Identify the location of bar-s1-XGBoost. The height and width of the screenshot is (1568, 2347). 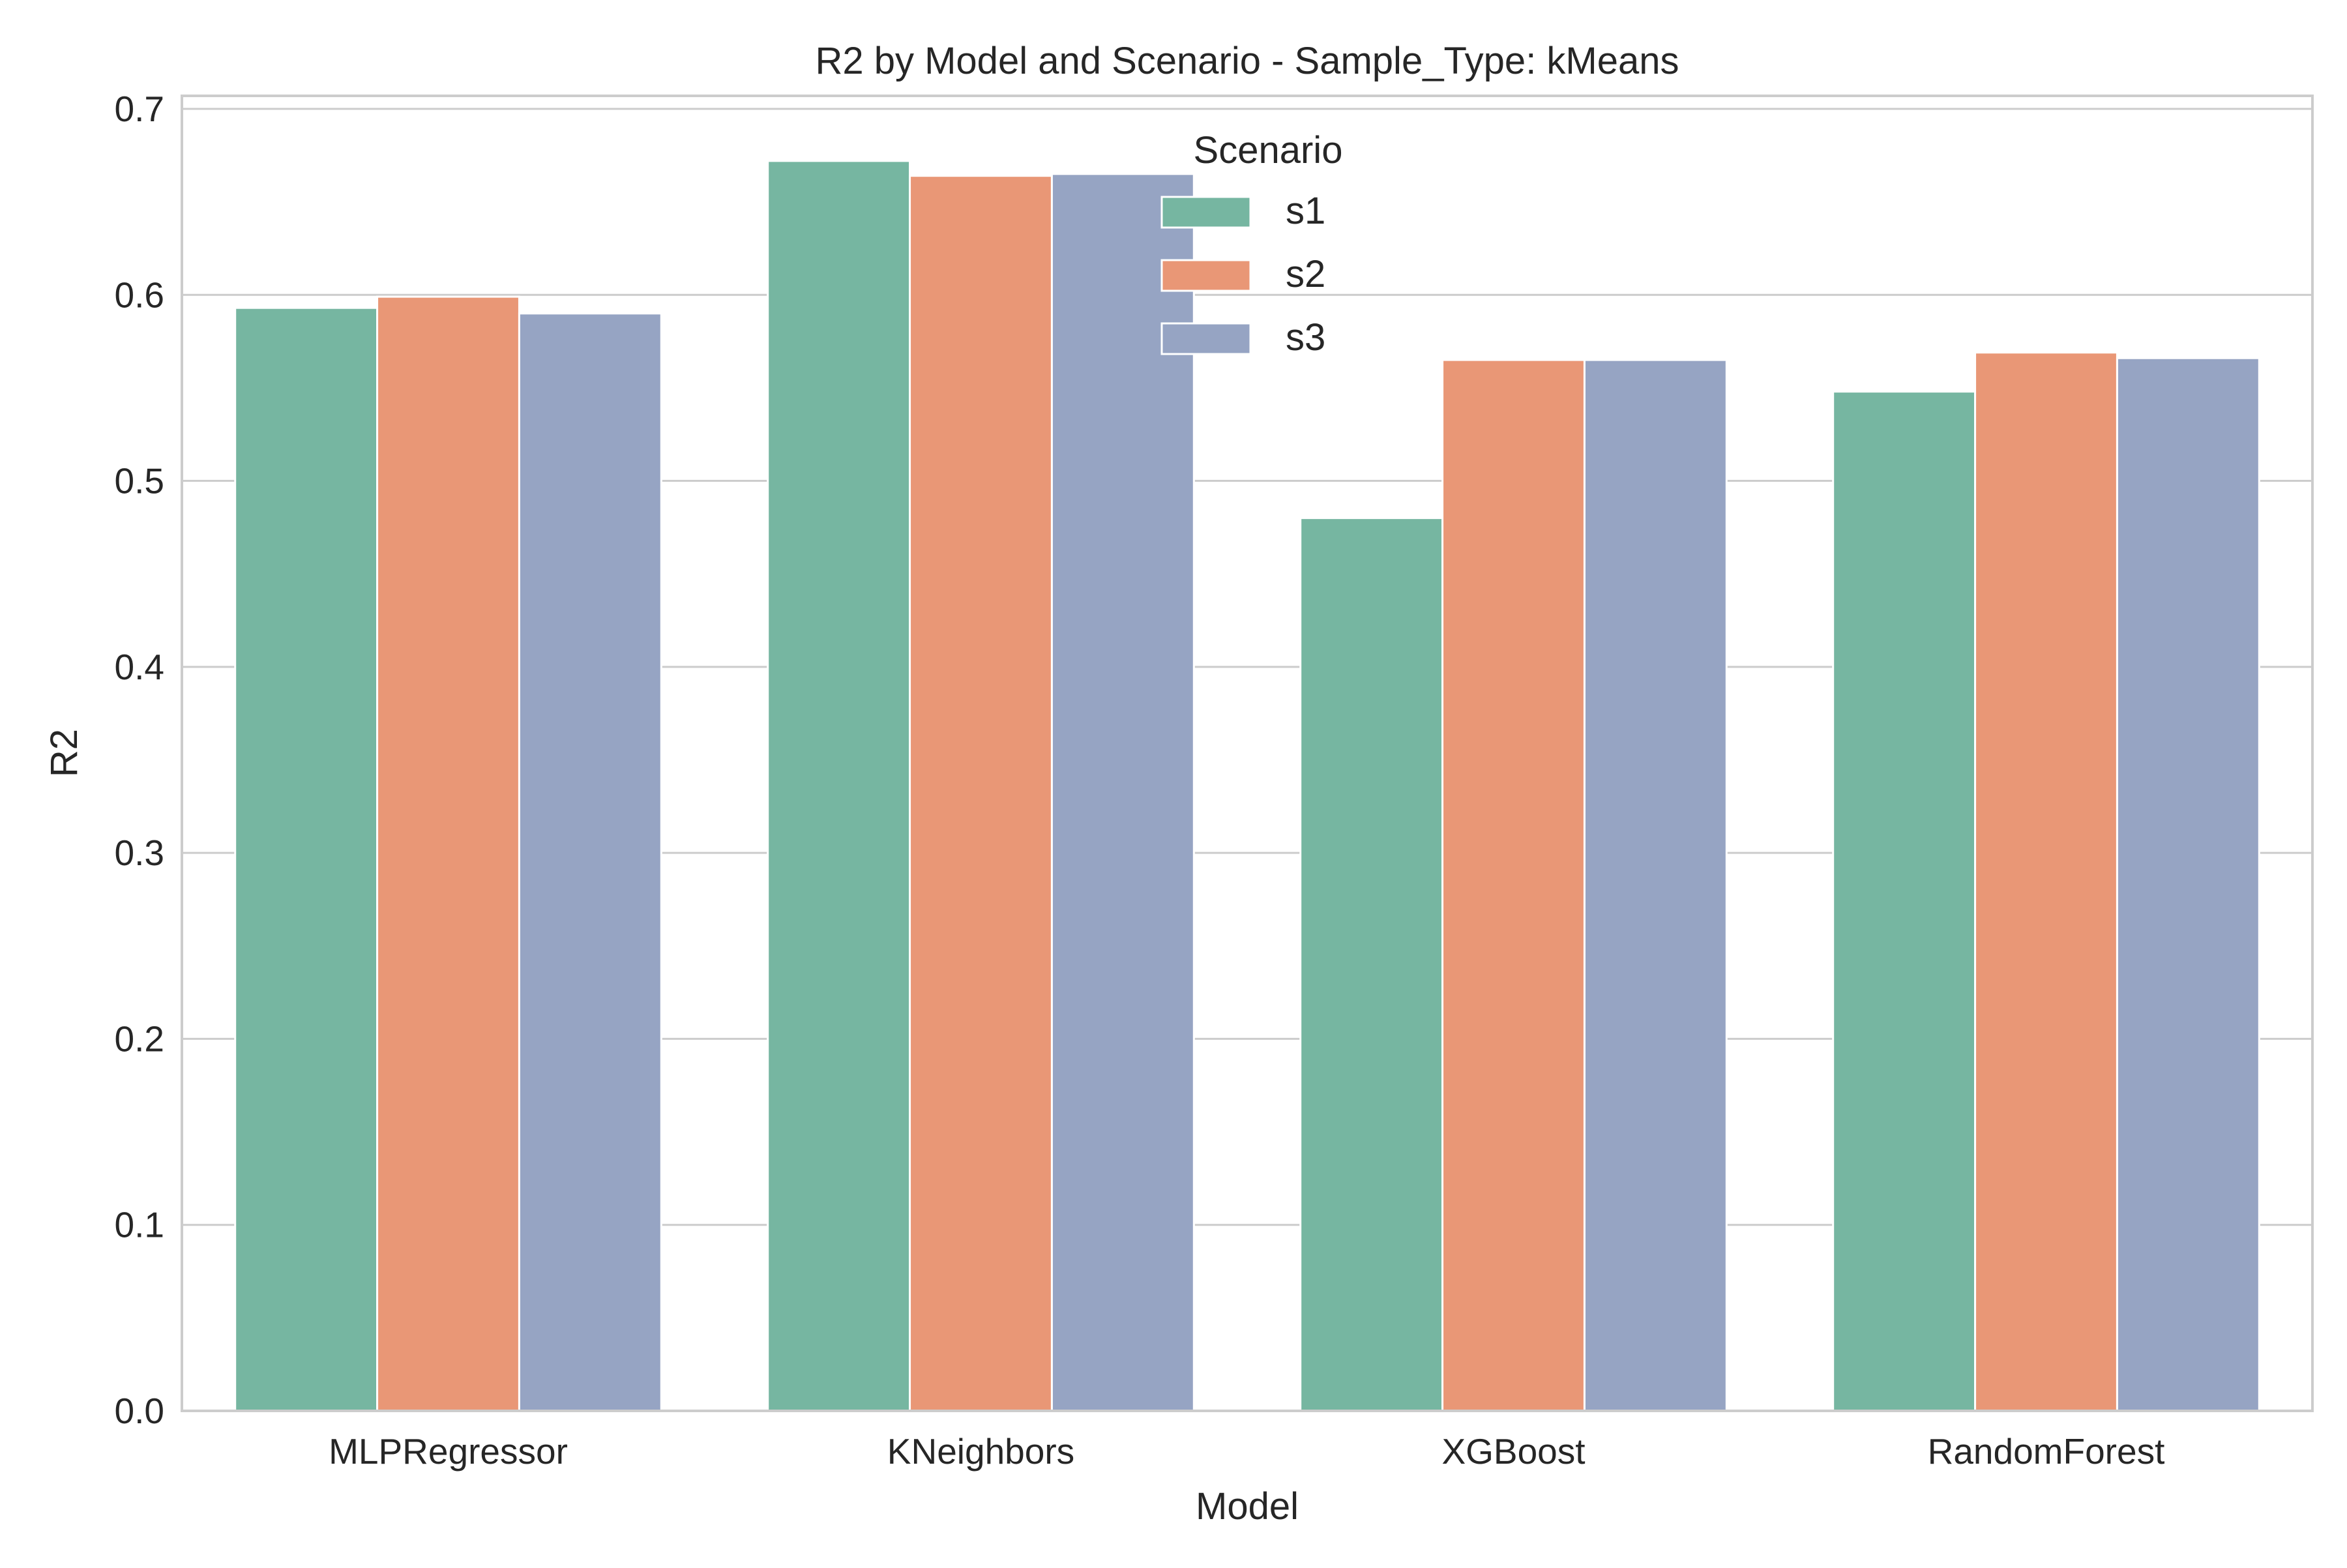
(1371, 965).